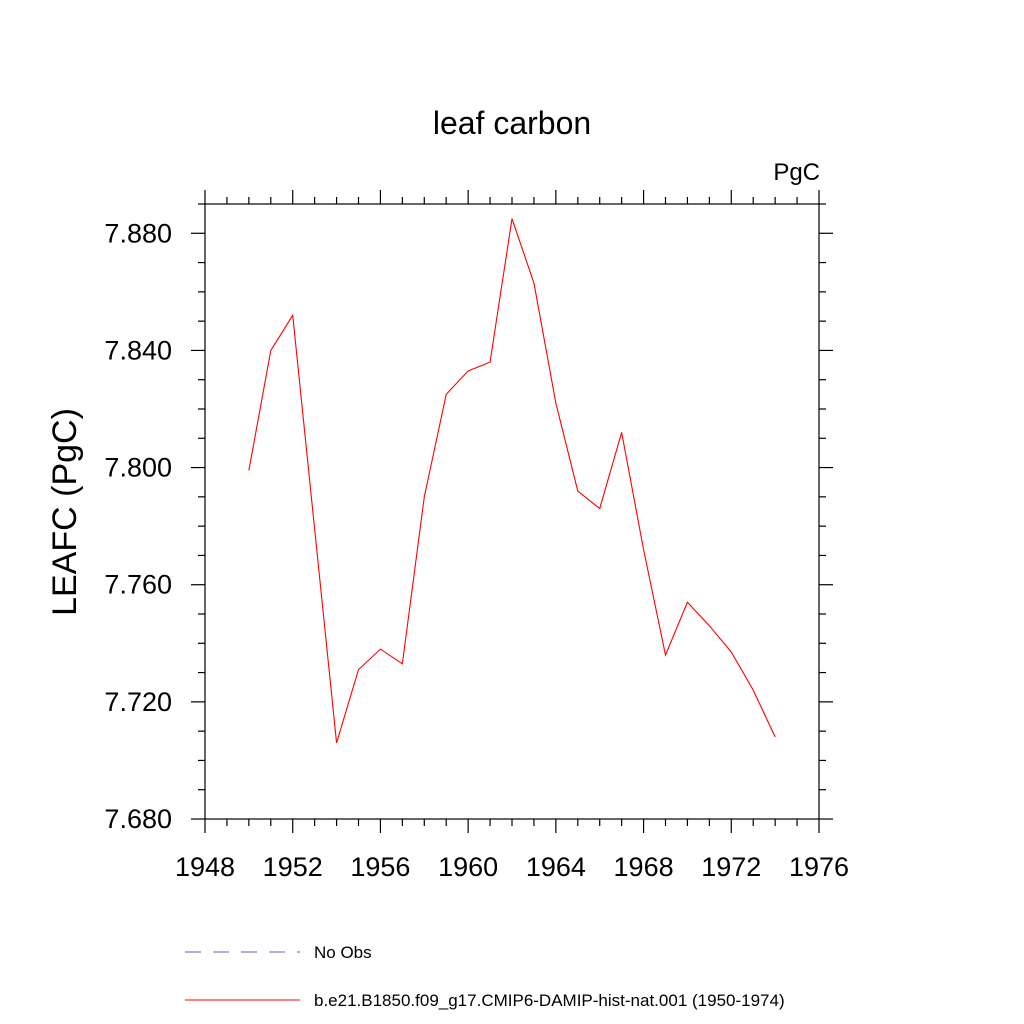 The image size is (1024, 1024). Describe the element at coordinates (343, 952) in the screenshot. I see `legend-label: No Obs` at that location.